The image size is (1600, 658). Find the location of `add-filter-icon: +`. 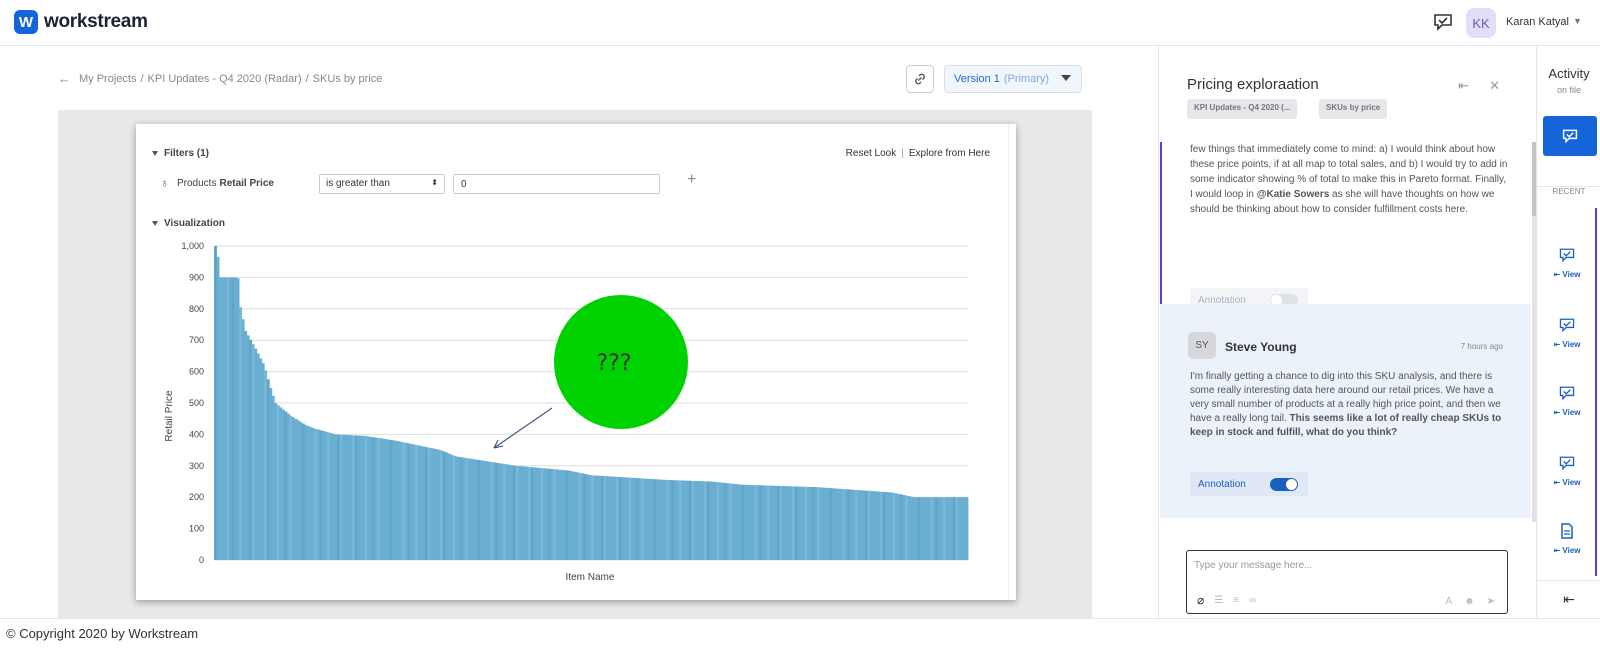

add-filter-icon: + is located at coordinates (692, 179).